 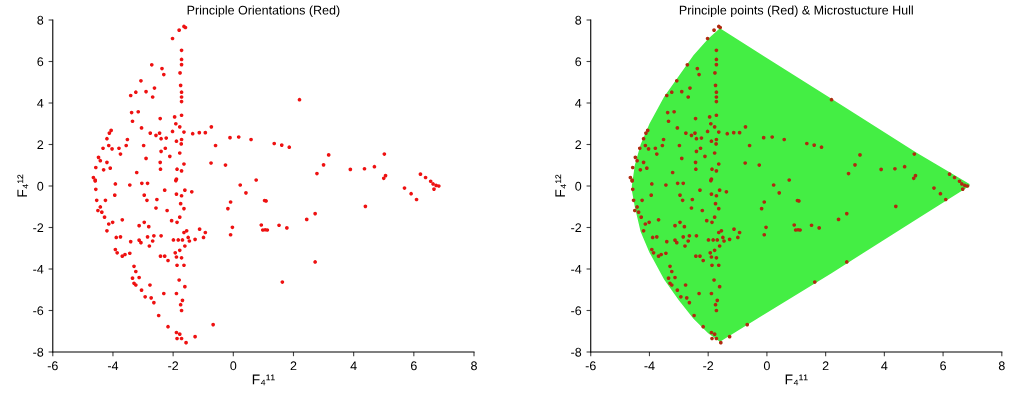 What do you see at coordinates (796, 11) in the screenshot?
I see `chart-title: Principle points (Red) & Microstucture Hull` at bounding box center [796, 11].